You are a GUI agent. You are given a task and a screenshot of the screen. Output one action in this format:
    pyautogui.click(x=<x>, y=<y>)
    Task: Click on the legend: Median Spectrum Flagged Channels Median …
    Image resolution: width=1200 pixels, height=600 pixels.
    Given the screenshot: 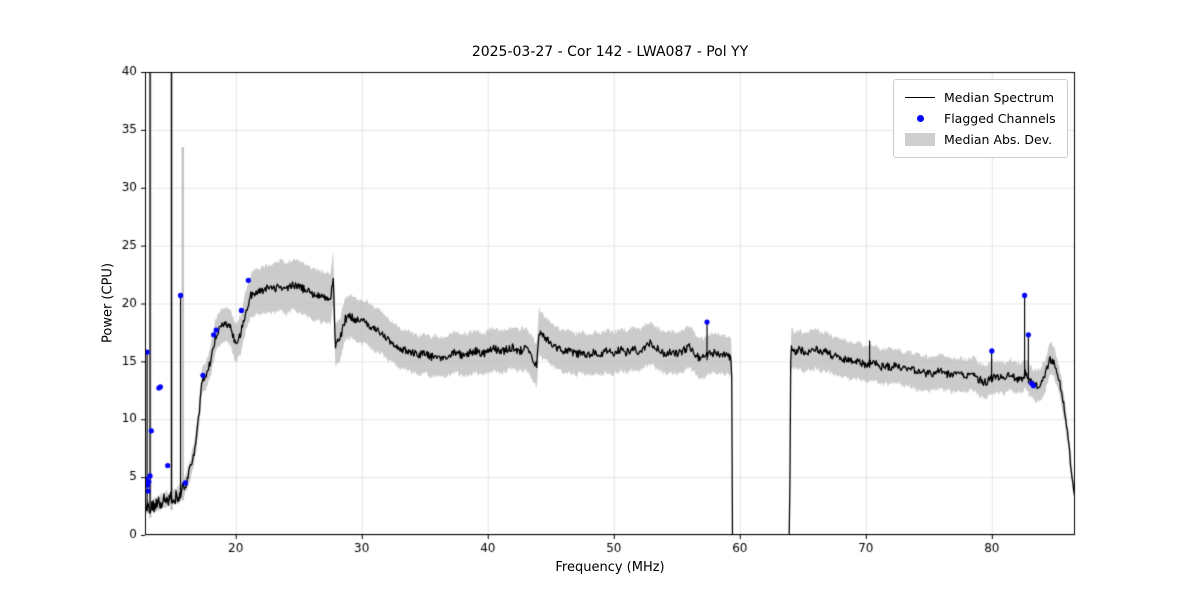 What is the action you would take?
    pyautogui.click(x=980, y=118)
    